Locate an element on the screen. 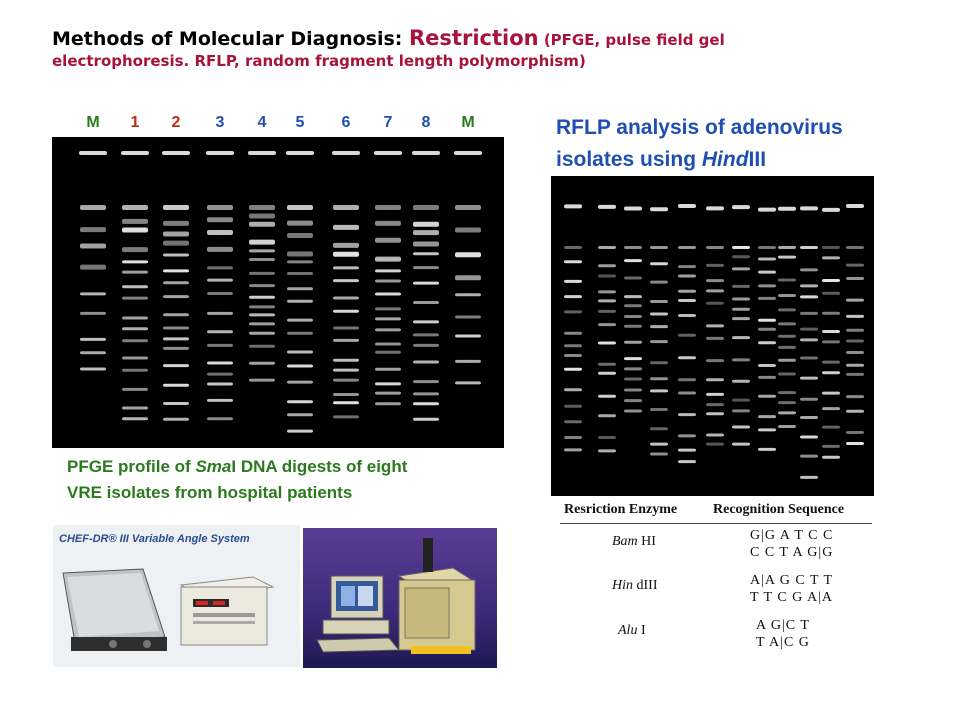 The width and height of the screenshot is (960, 720). sequence-top-strand: G|G A T C C is located at coordinates (792, 535).